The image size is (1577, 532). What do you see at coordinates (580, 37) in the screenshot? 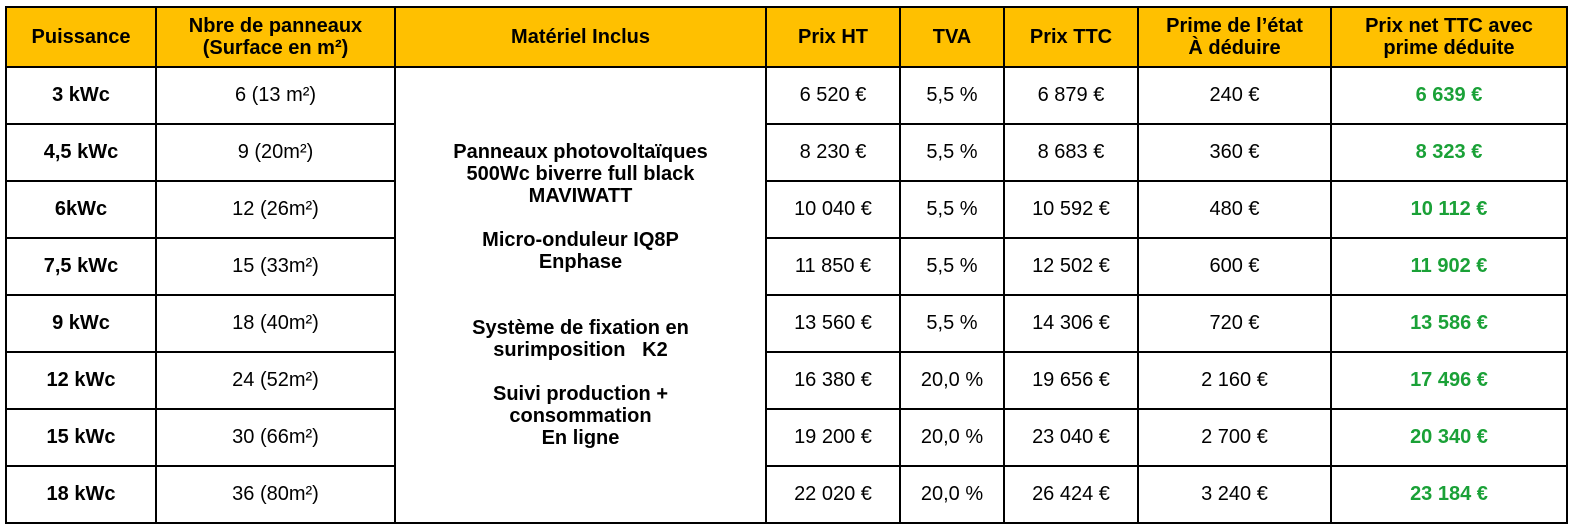
I see `header-materiel: Matériel Inclus` at bounding box center [580, 37].